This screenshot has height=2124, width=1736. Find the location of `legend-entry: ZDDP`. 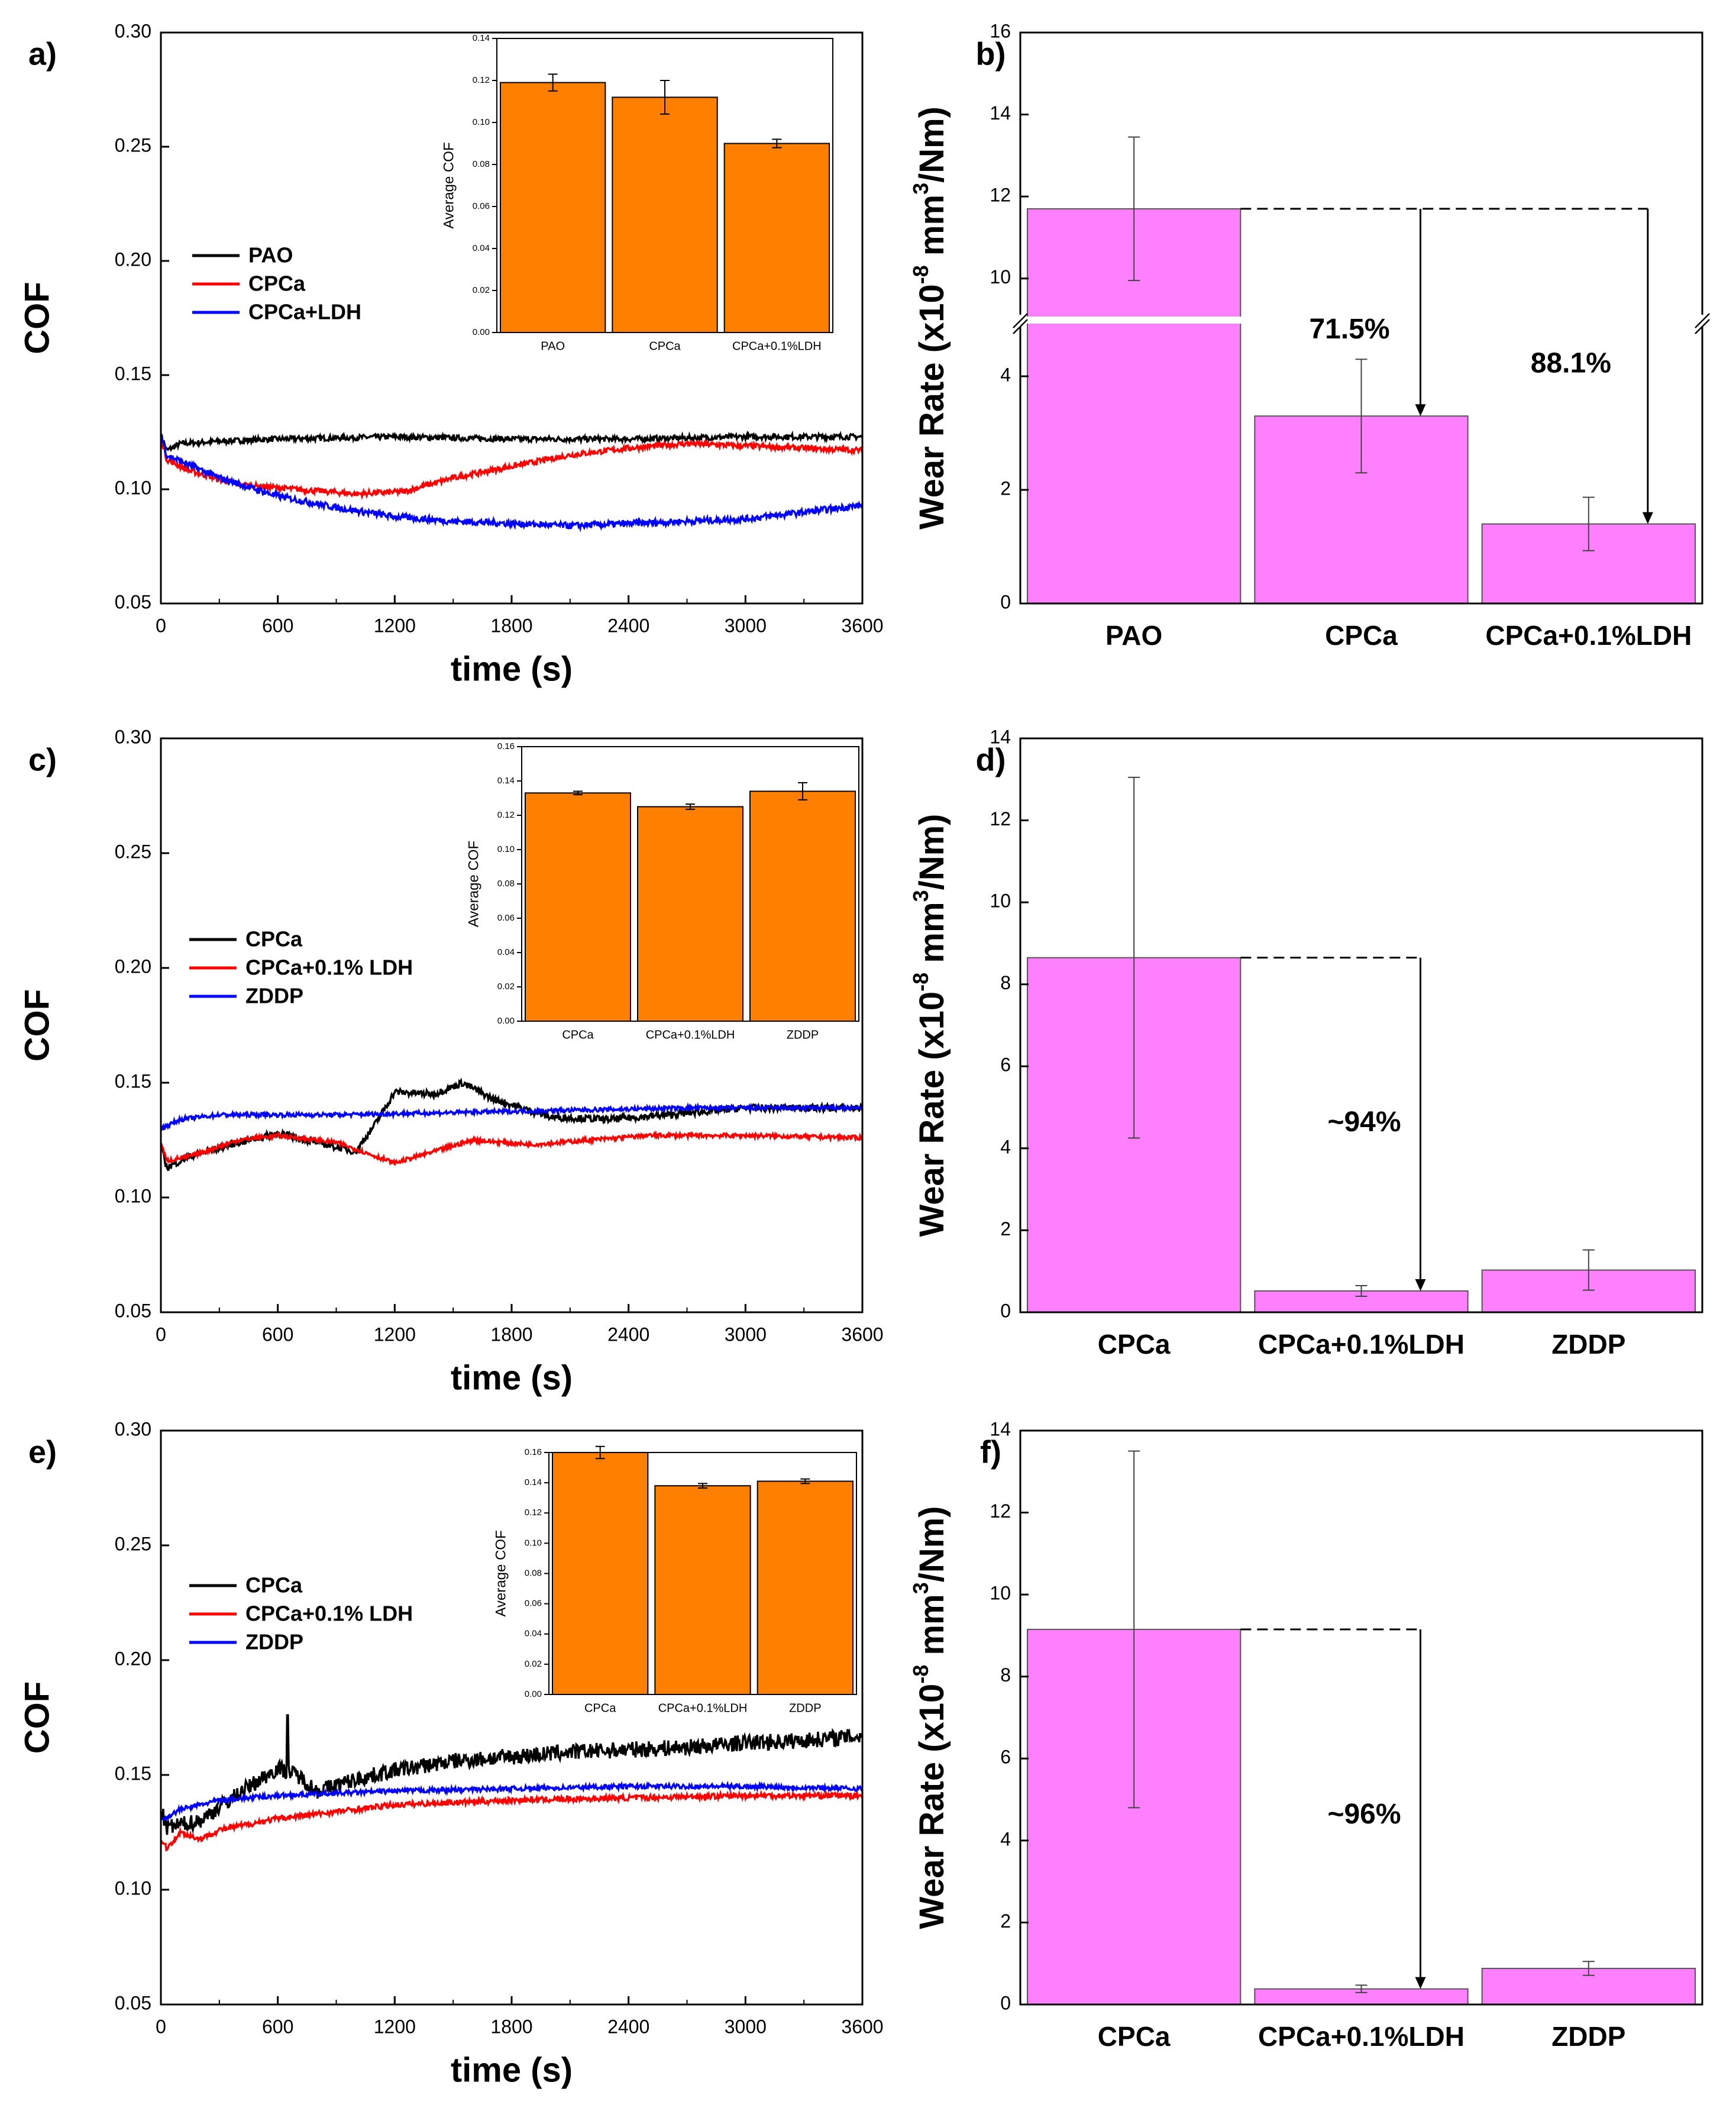

legend-entry: ZDDP is located at coordinates (274, 996).